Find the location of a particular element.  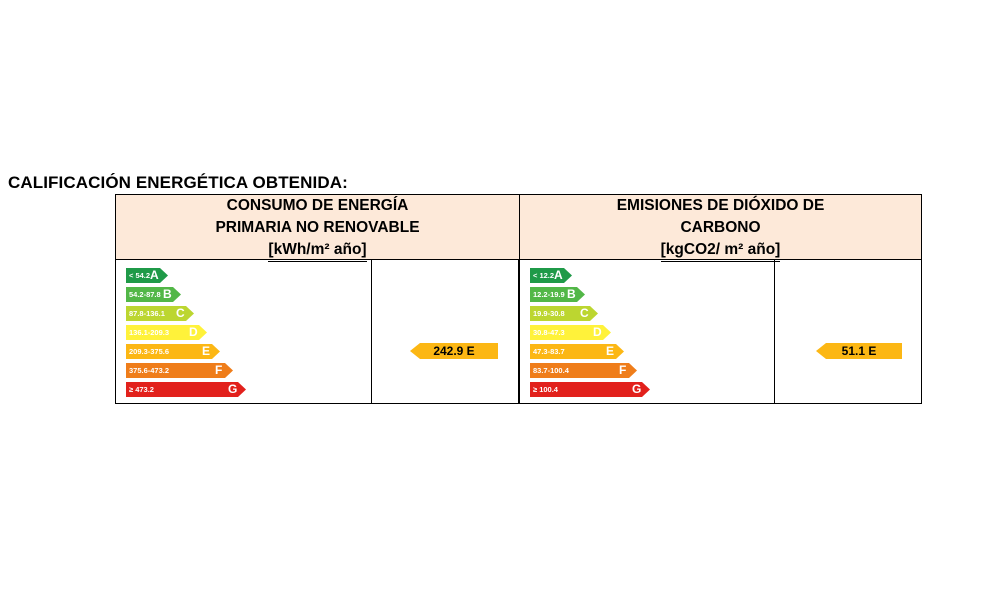

emisiones-scale-range: 83.7-100.4 is located at coordinates (551, 370).